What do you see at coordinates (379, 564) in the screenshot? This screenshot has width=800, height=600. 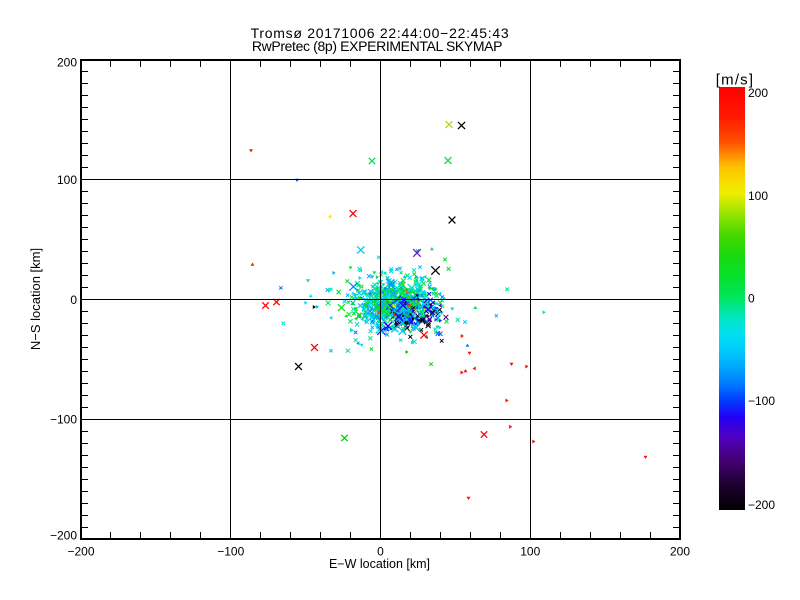 I see `svg-text: E−W location [km]` at bounding box center [379, 564].